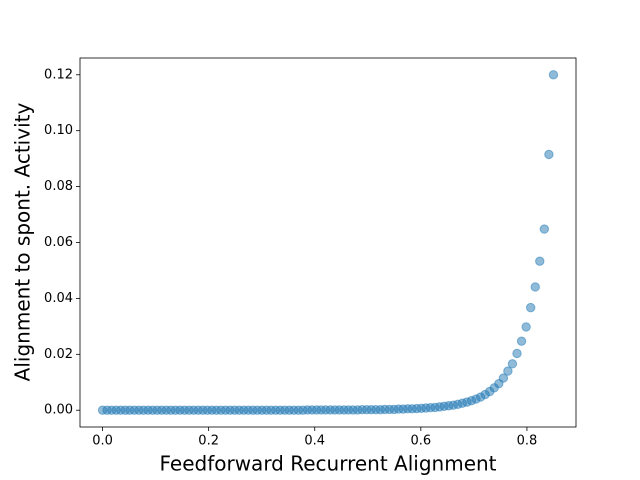  What do you see at coordinates (58, 410) in the screenshot?
I see `y-tick-label: 0.00` at bounding box center [58, 410].